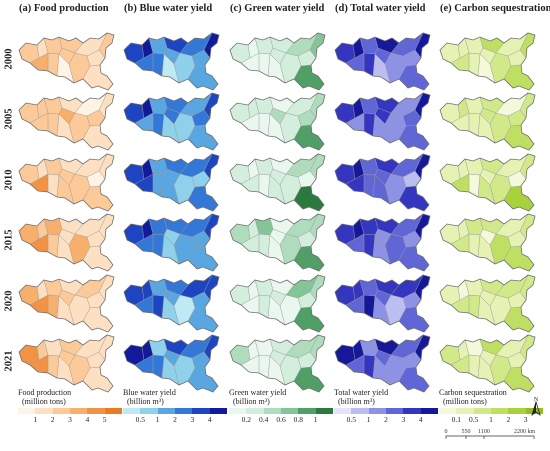 The height and width of the screenshot is (451, 550). Describe the element at coordinates (45, 392) in the screenshot. I see `legend-title: Food production` at that location.